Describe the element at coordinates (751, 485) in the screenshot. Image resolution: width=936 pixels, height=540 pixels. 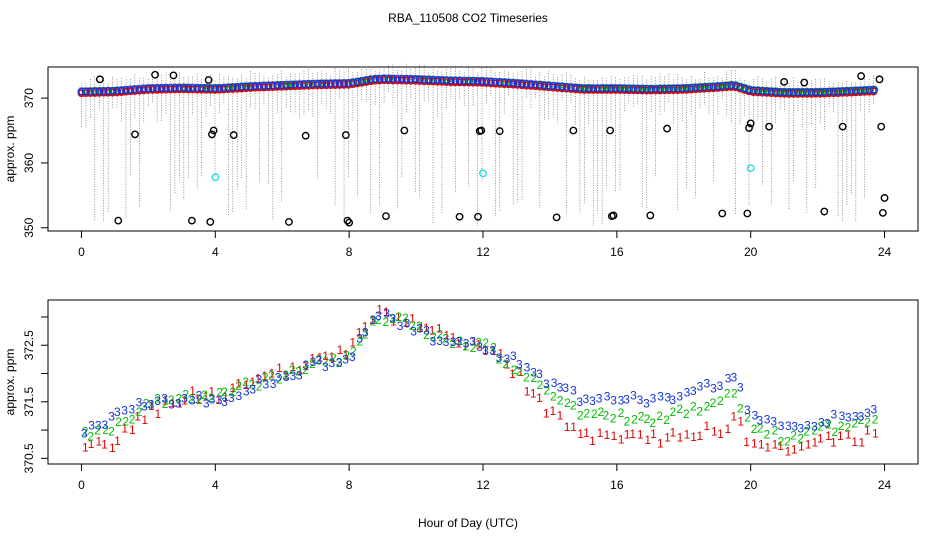
I see `bottom-xtick-label: 20` at that location.